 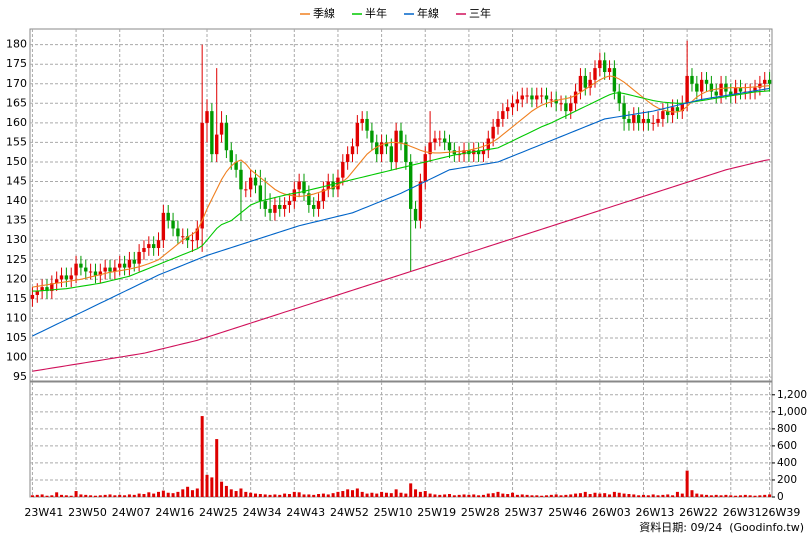 What do you see at coordinates (16, 200) in the screenshot?
I see `y-tick-label: 140` at bounding box center [16, 200].